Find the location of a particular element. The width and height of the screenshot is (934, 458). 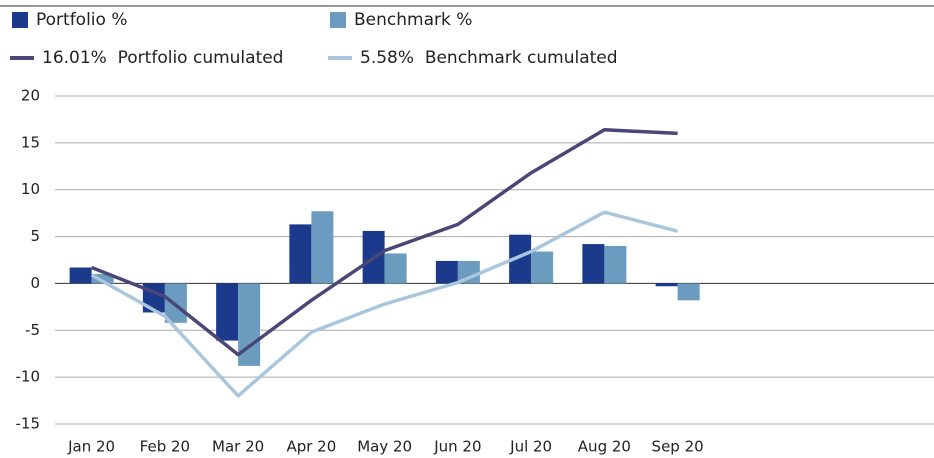

x-tick-label: Apr 20 is located at coordinates (311, 447).